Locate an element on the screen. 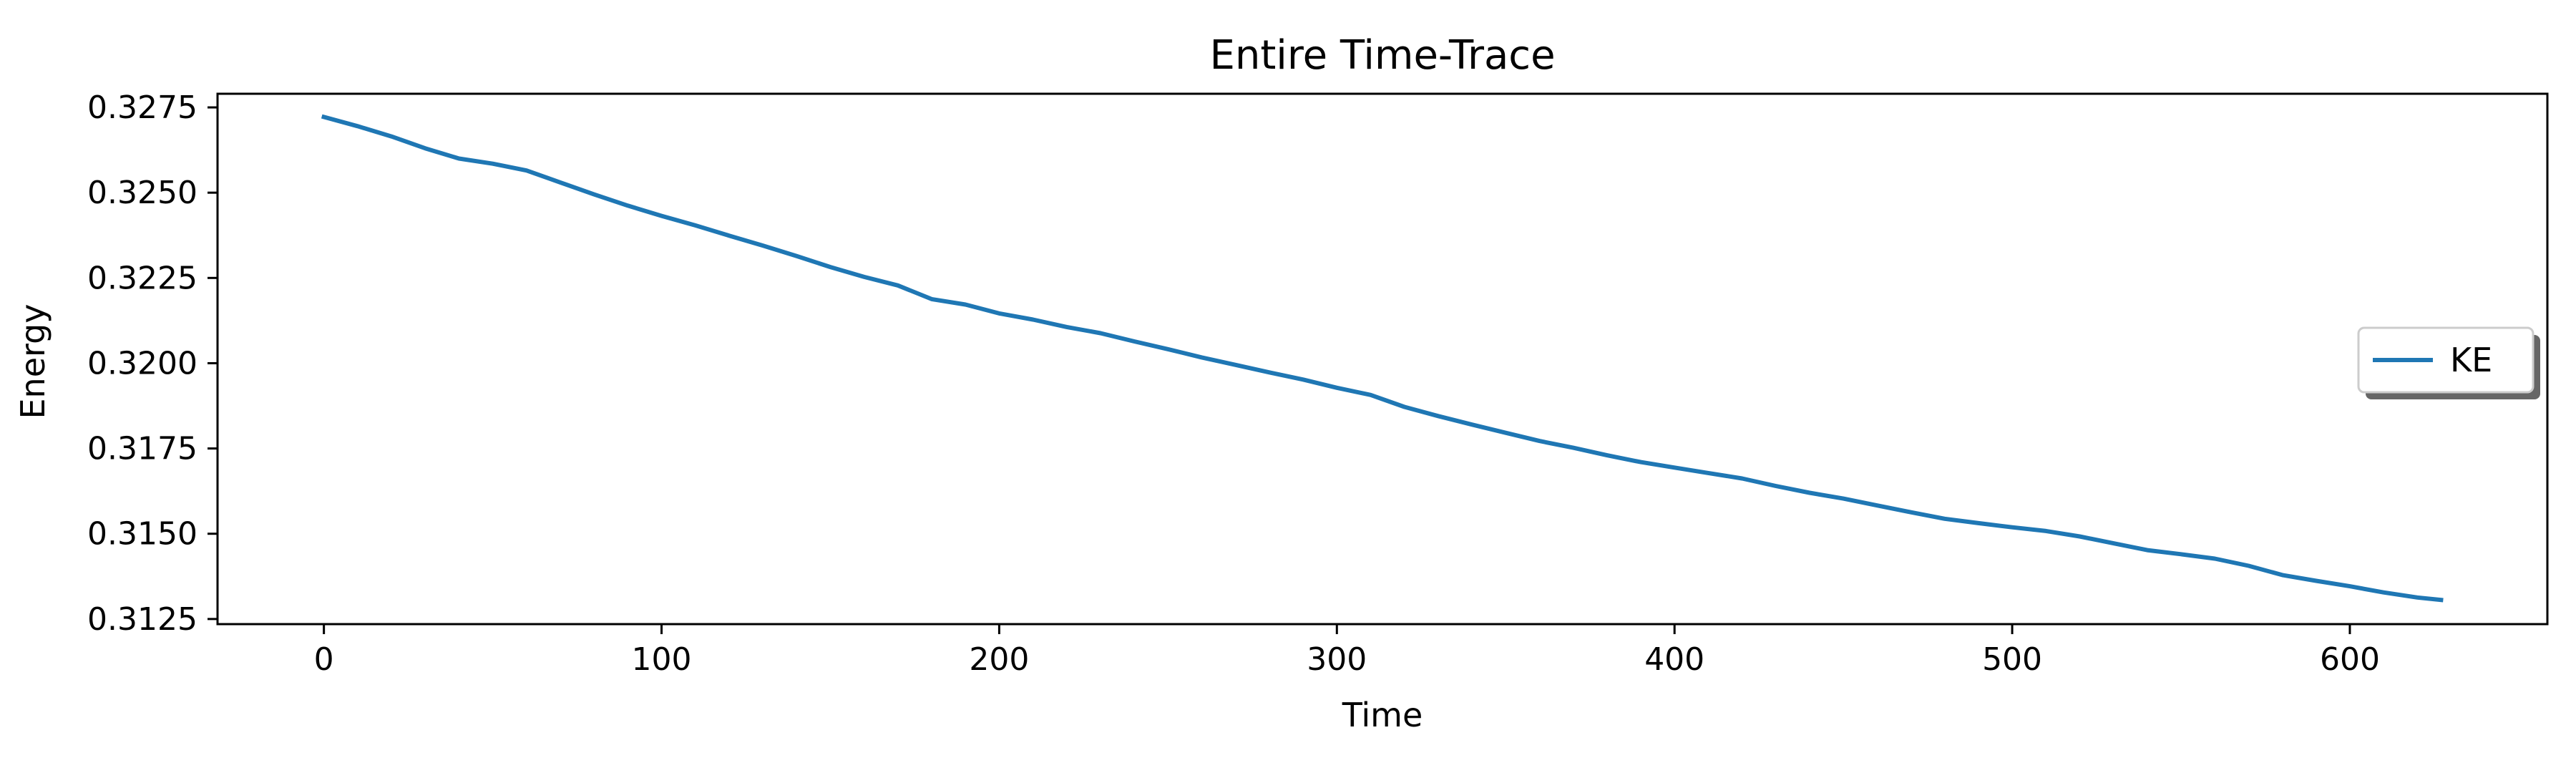  legend: KE is located at coordinates (2448, 363).